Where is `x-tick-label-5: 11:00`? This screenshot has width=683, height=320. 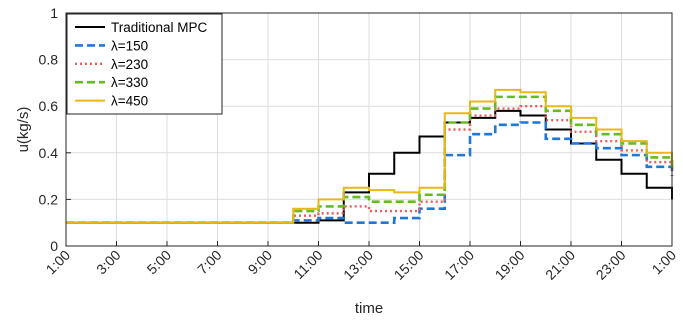 x-tick-label-5: 11:00 is located at coordinates (308, 265).